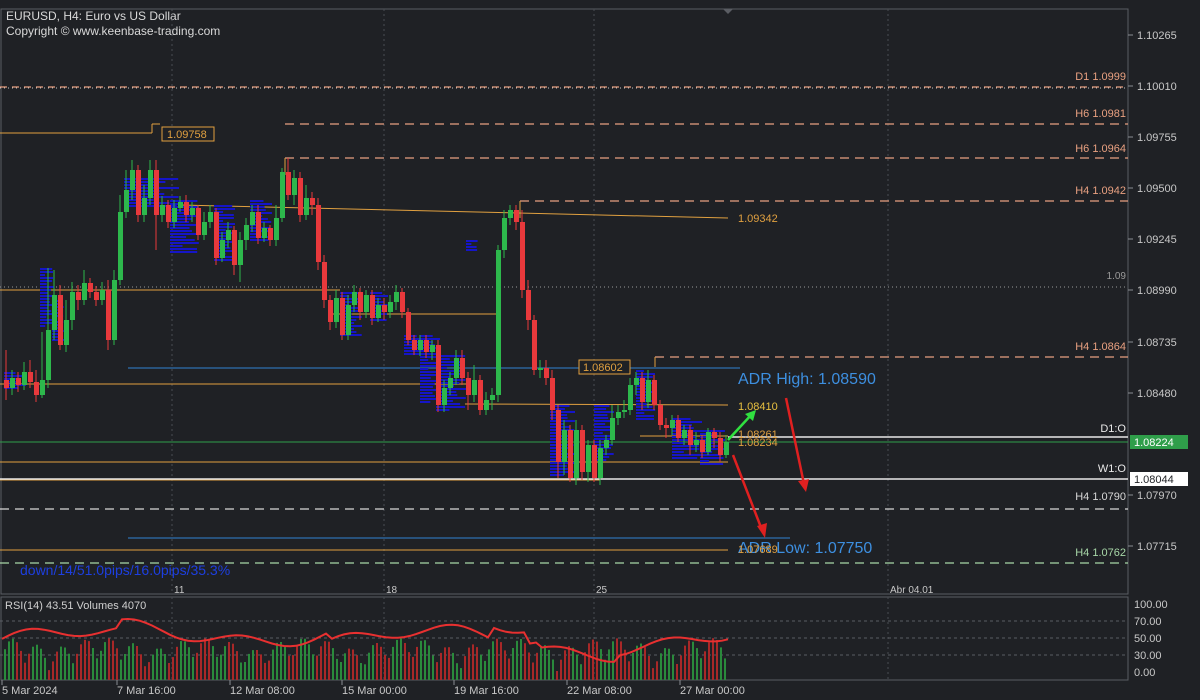  I want to click on level-a-label: 1.08261, so click(758, 435).